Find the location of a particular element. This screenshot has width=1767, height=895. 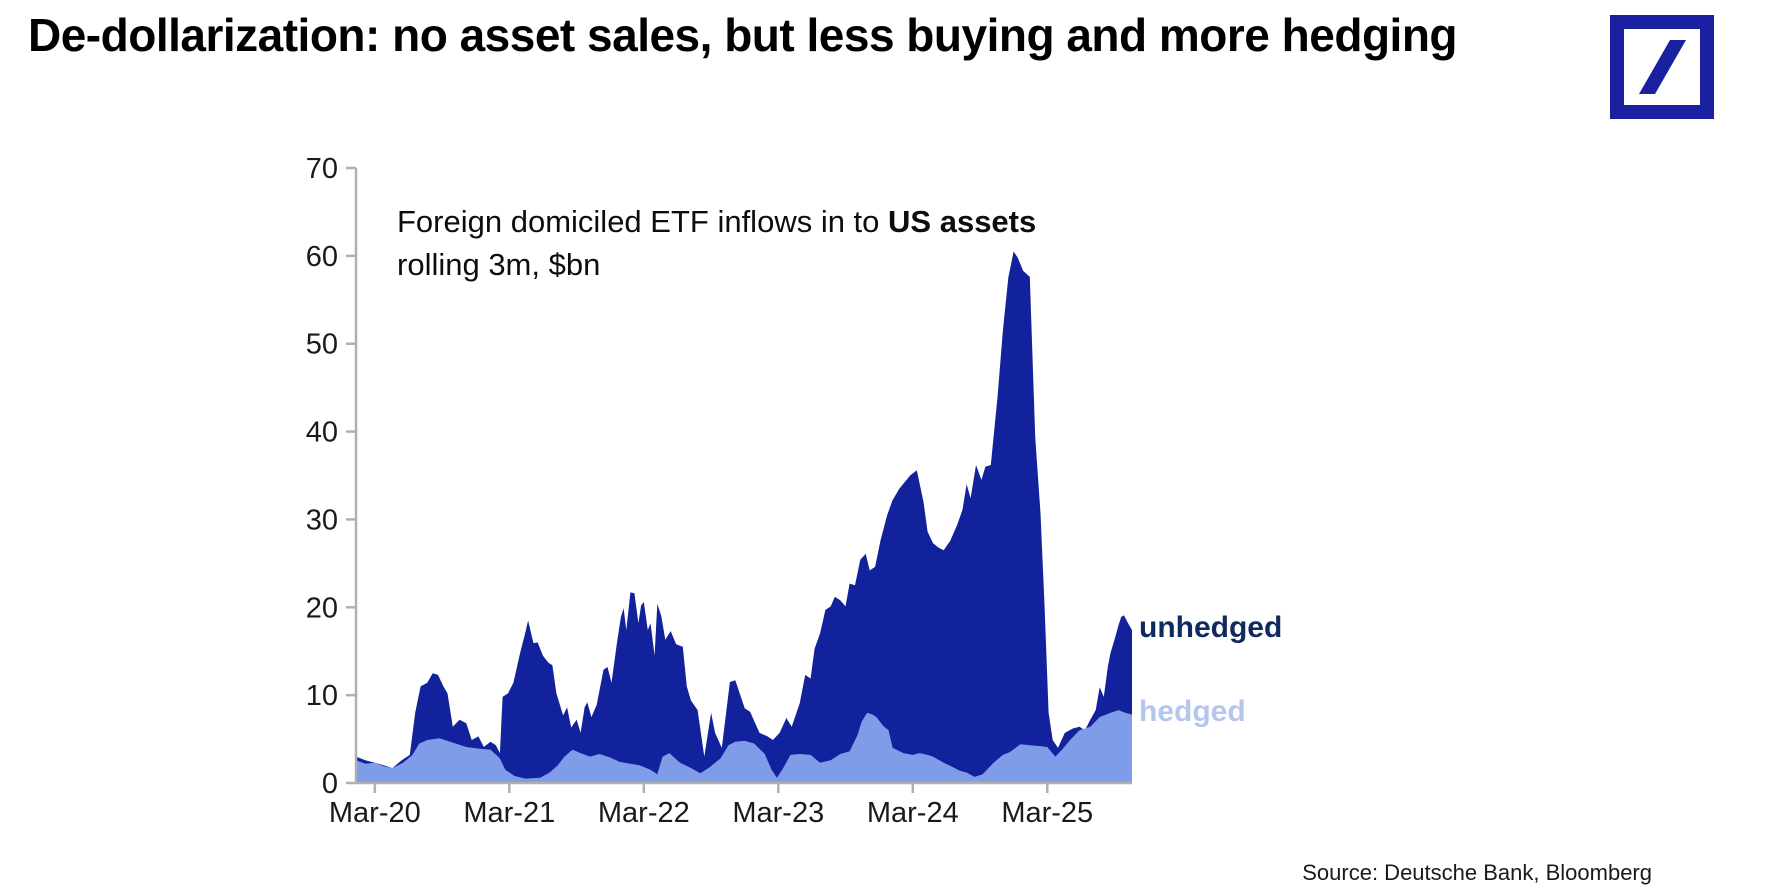

hedged-series-label: hedged is located at coordinates (1192, 711).